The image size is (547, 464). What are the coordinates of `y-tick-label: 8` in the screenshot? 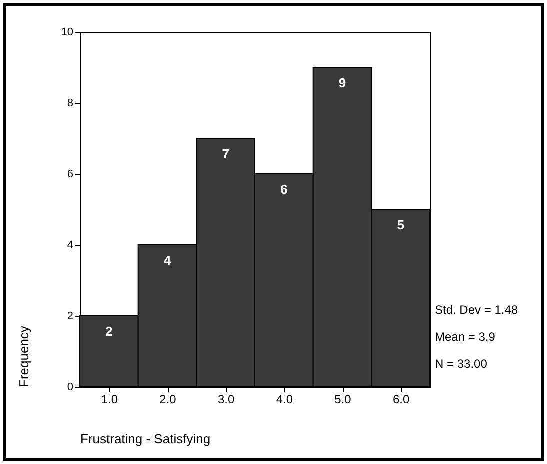 It's located at (70, 104).